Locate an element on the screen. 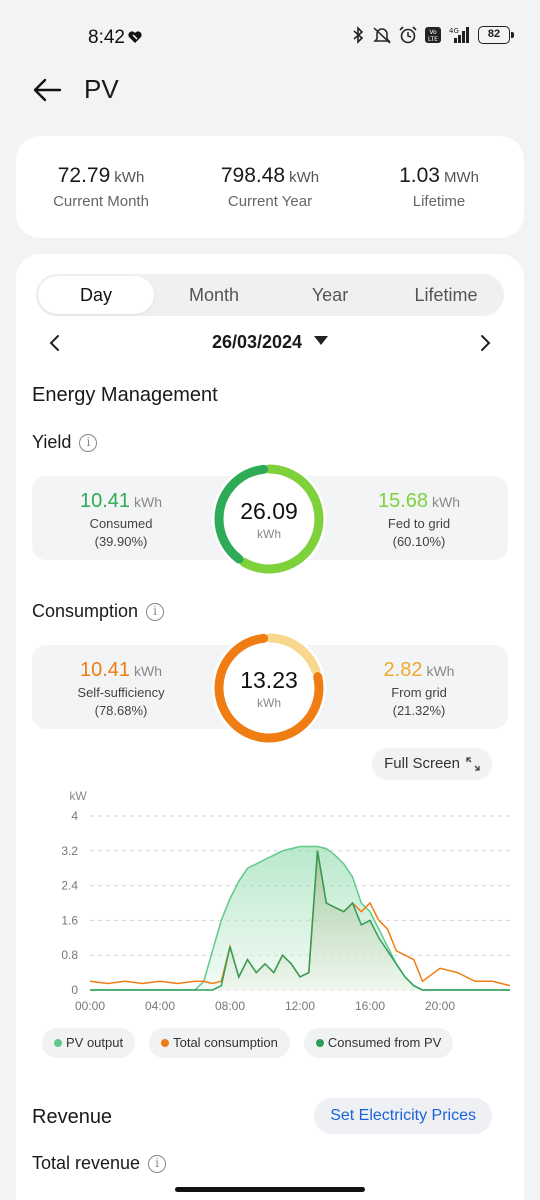 The height and width of the screenshot is (1200, 540). full-screen-button: Full Screen is located at coordinates (432, 764).